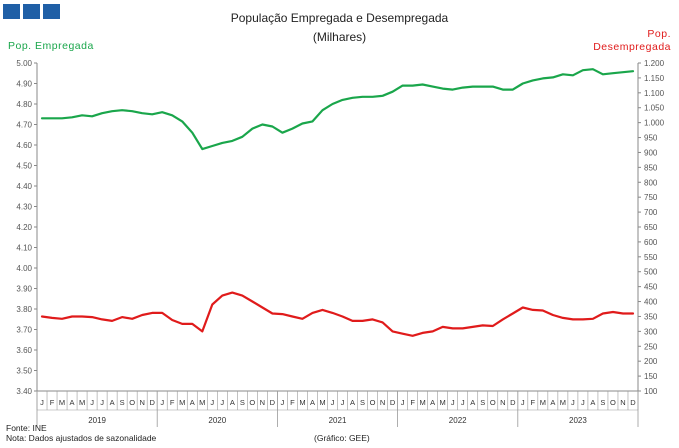  What do you see at coordinates (24, 391) in the screenshot?
I see `left-tick-label: 3.40` at bounding box center [24, 391].